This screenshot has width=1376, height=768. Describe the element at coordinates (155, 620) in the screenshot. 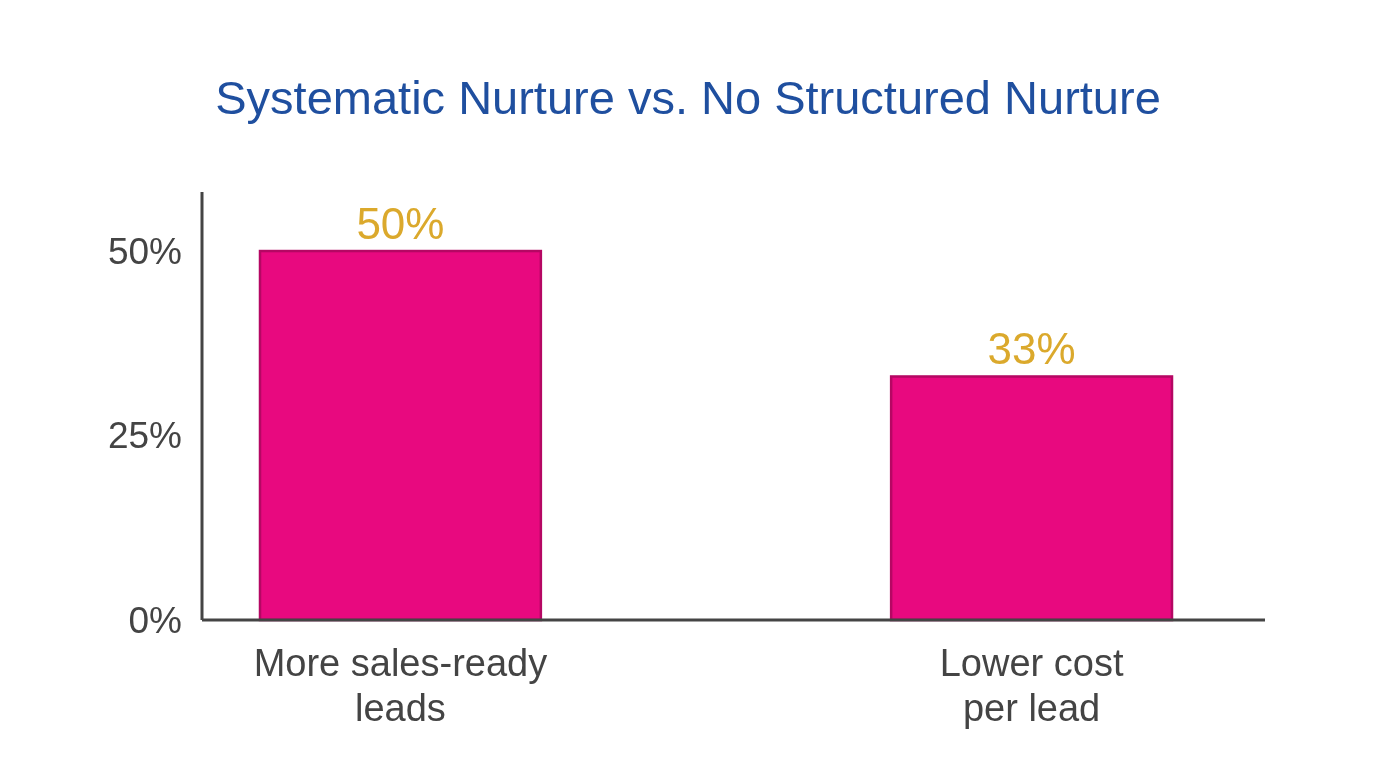

I see `y-tick-label: 0%` at that location.